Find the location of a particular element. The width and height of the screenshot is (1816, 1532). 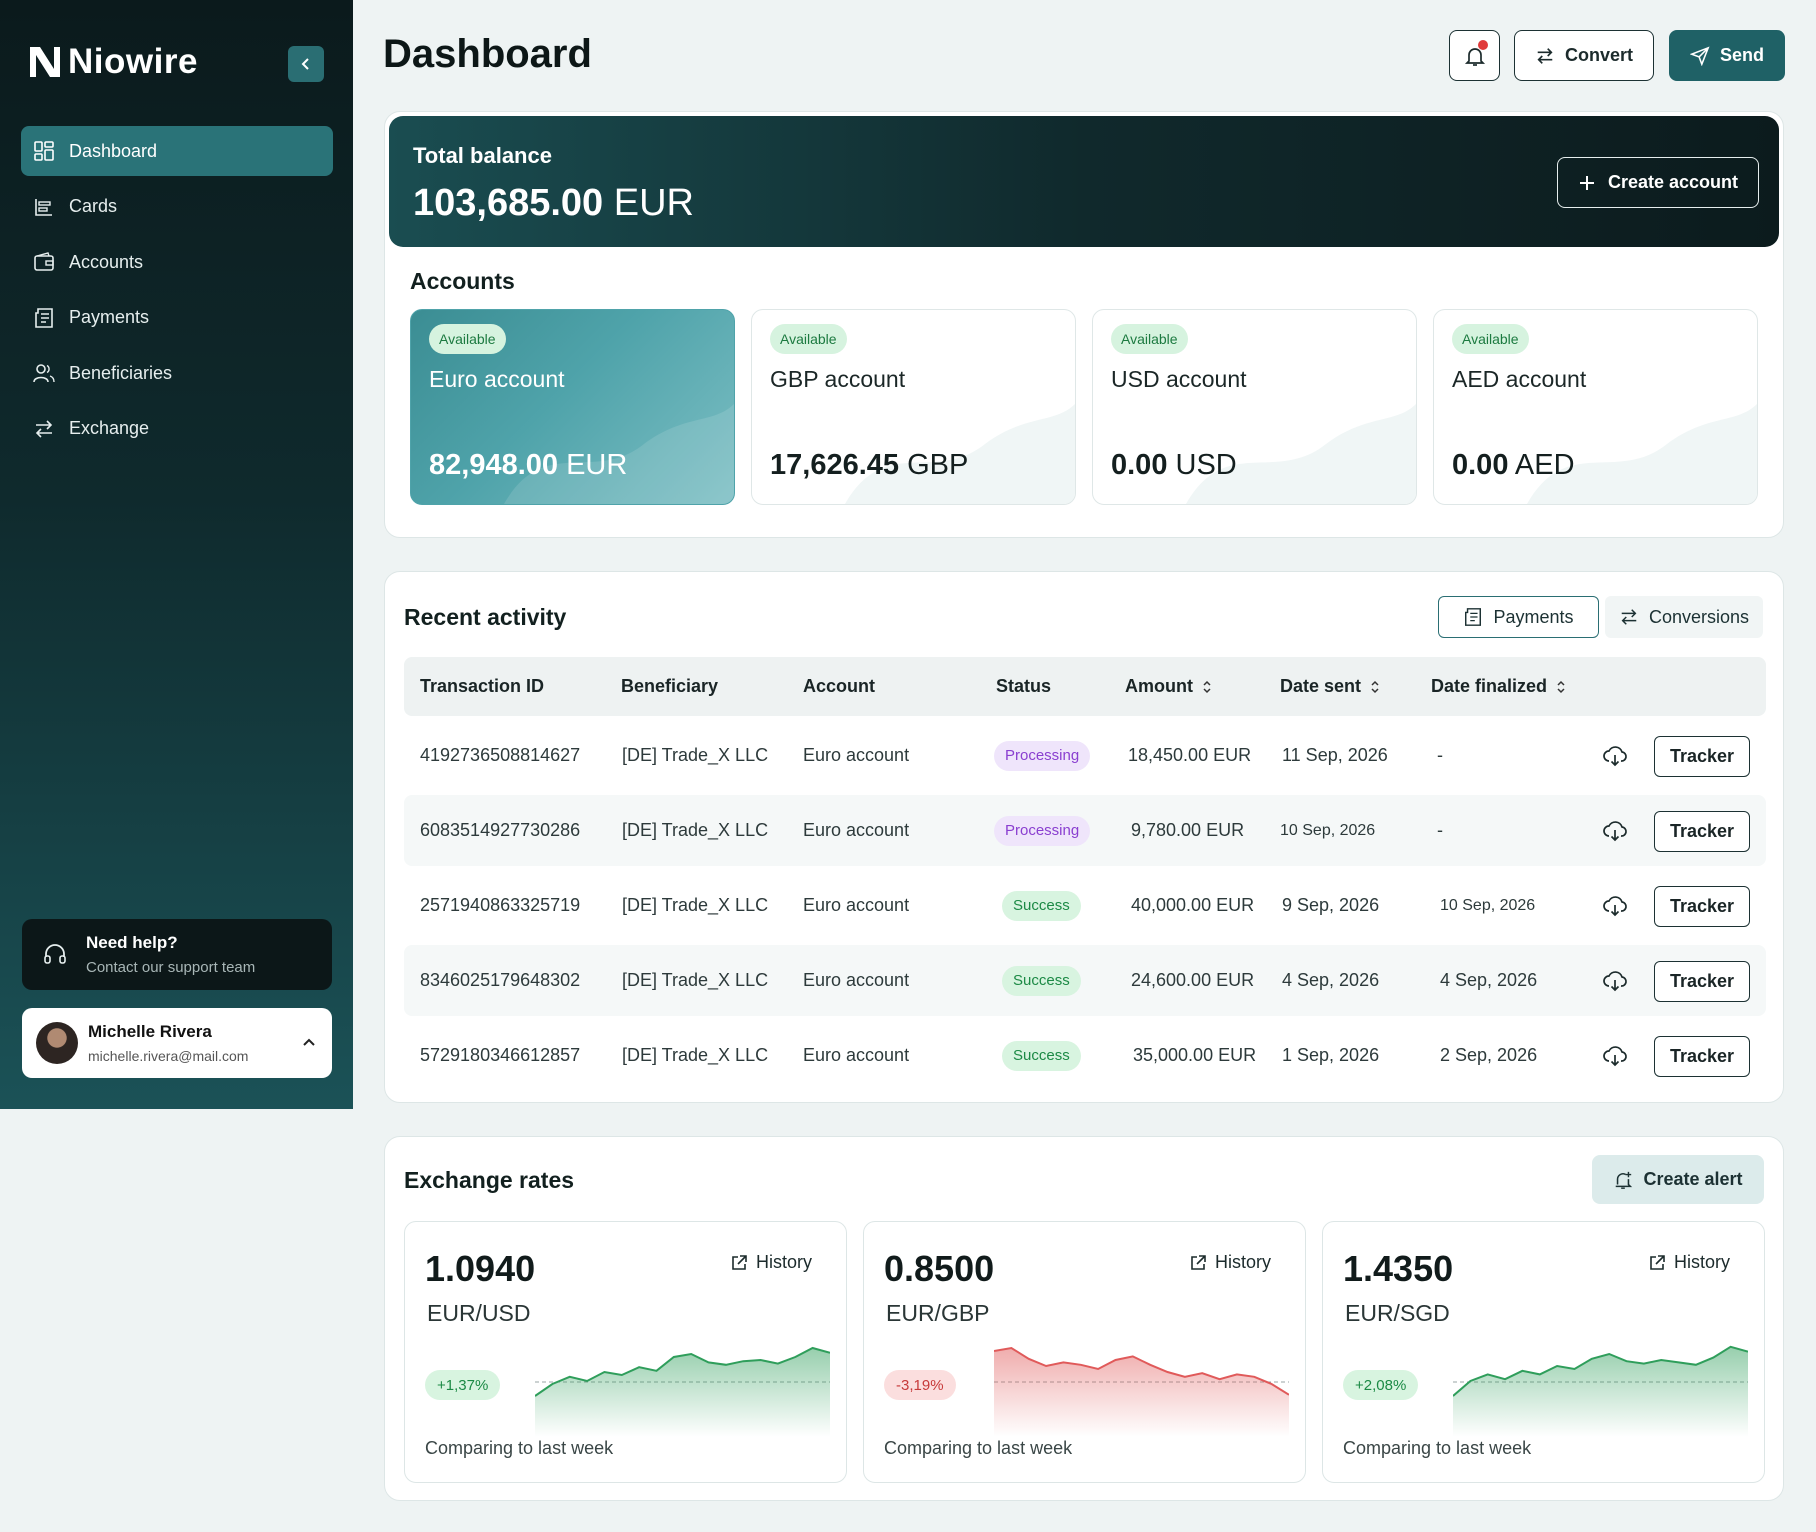

column-label: Date finalized is located at coordinates (1489, 686).